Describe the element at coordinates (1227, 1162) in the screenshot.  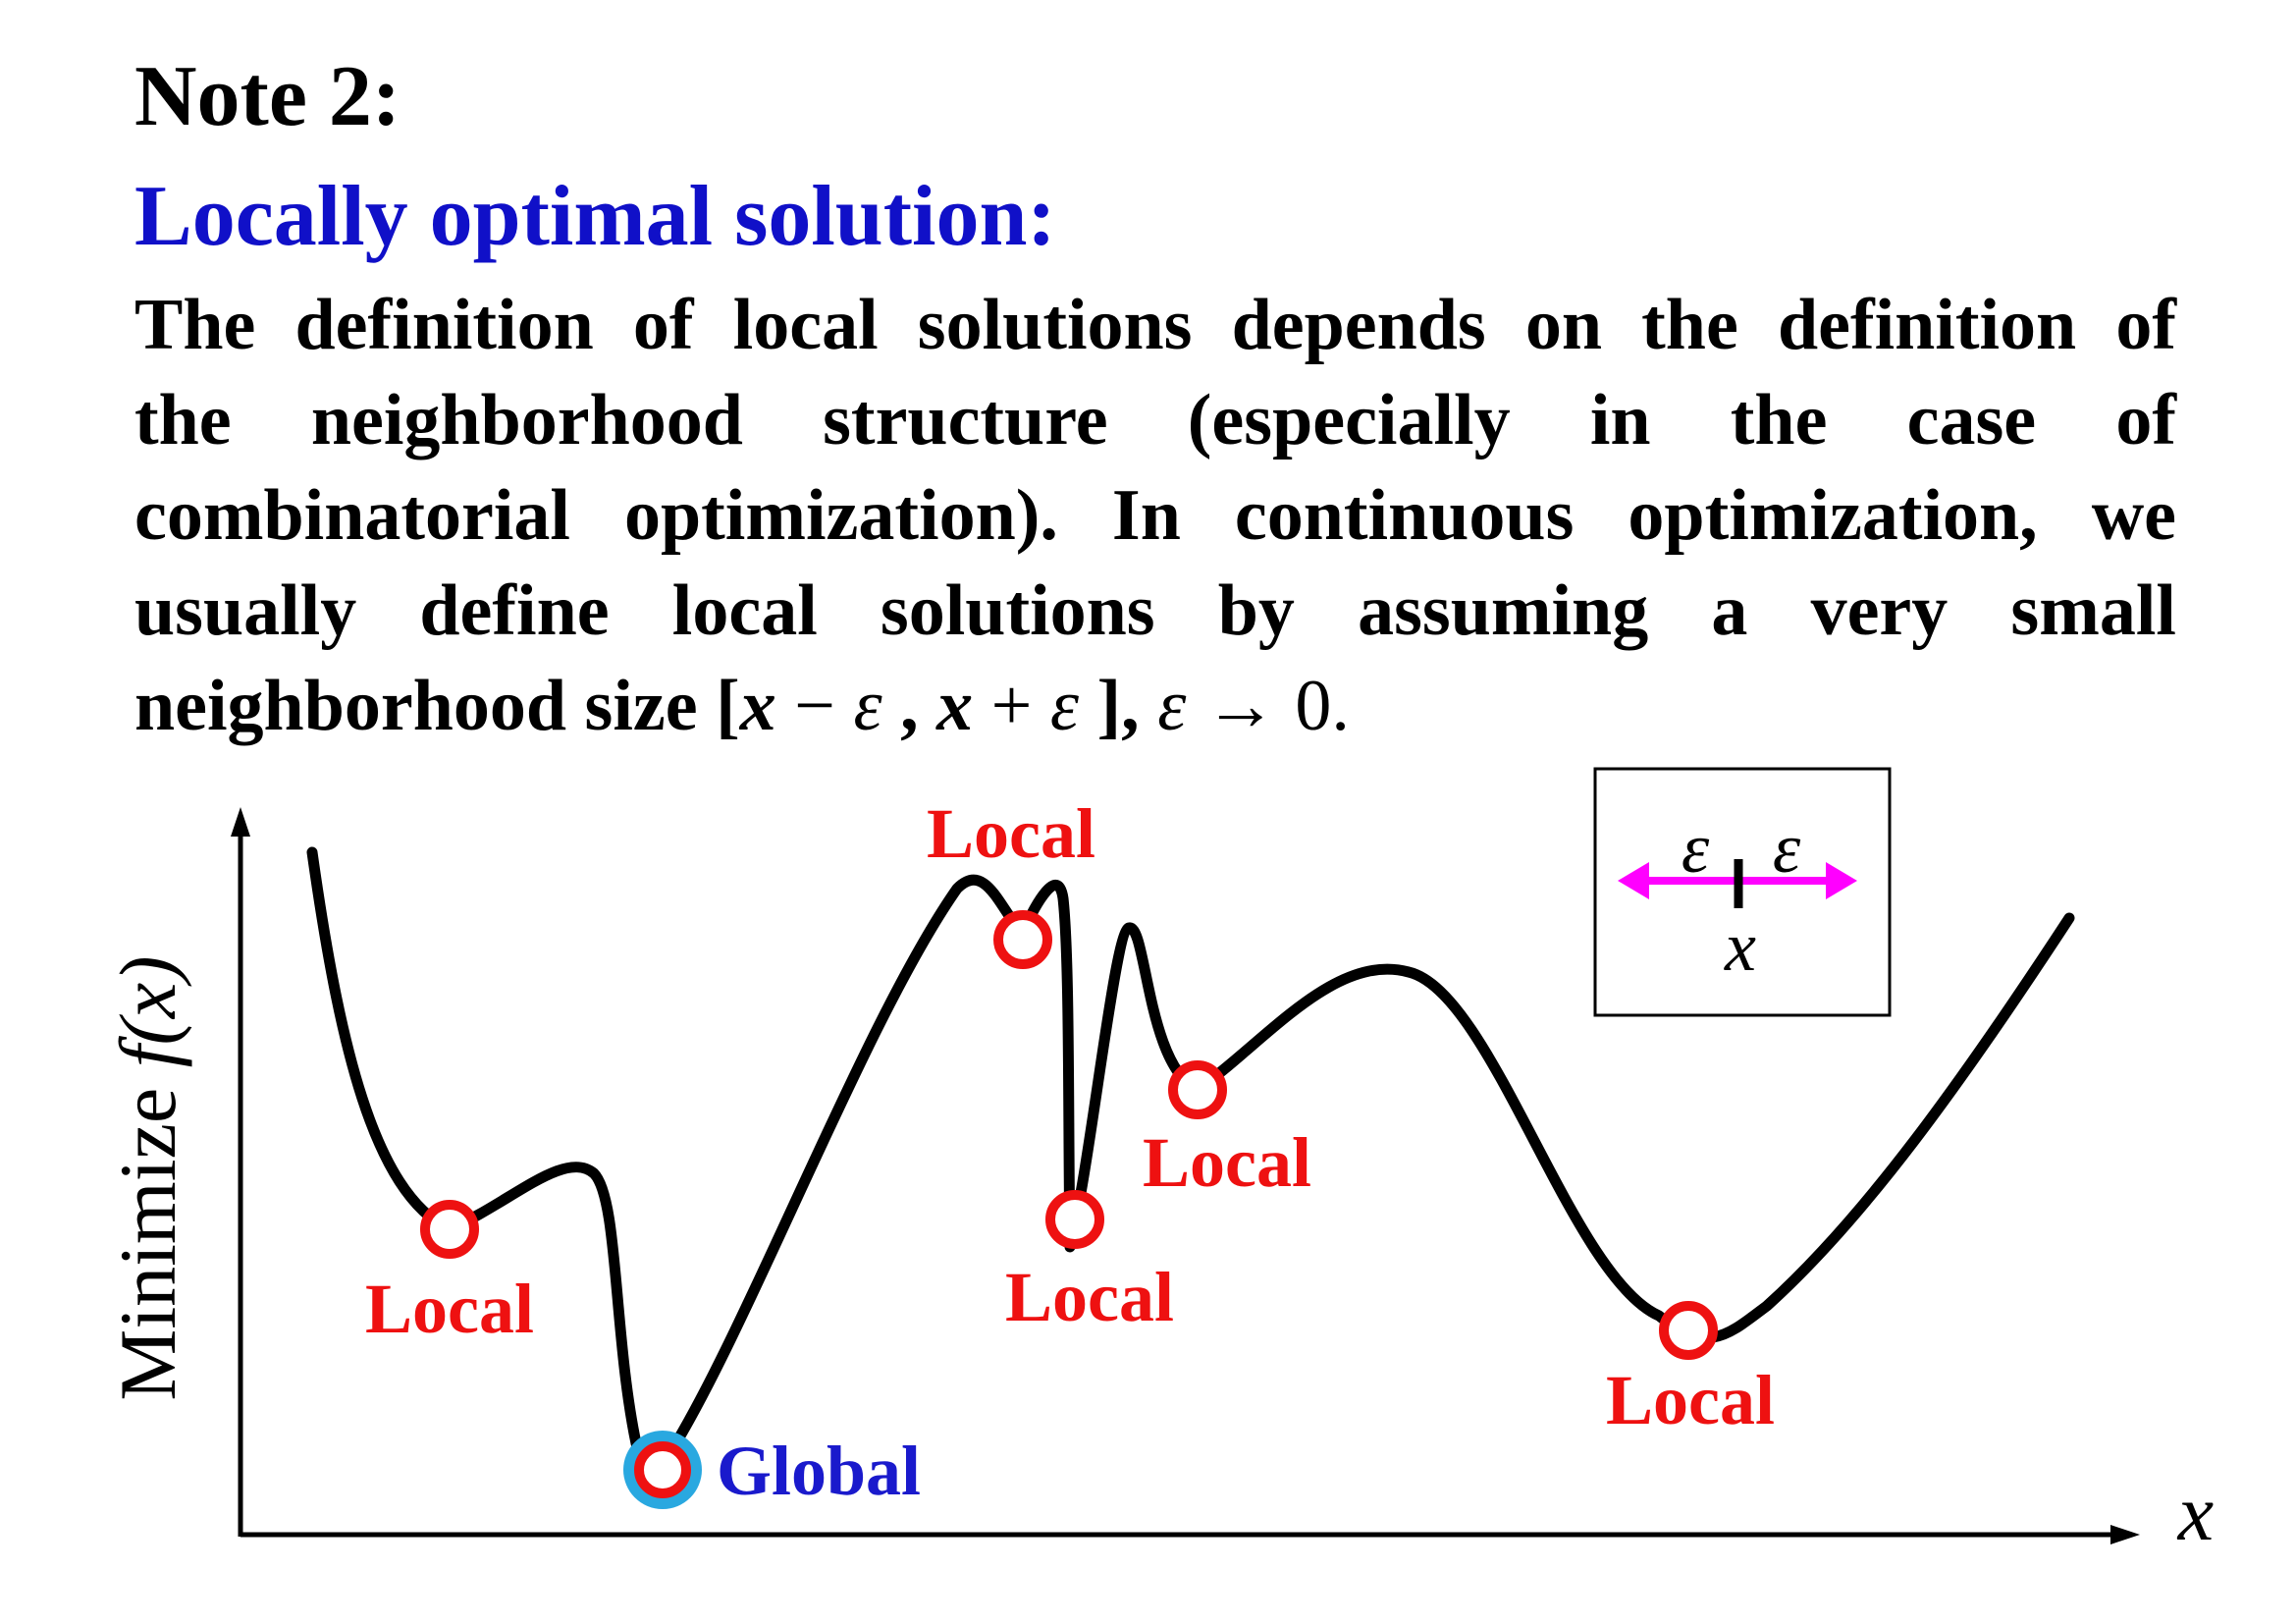
I see `local-label-4: Local` at that location.